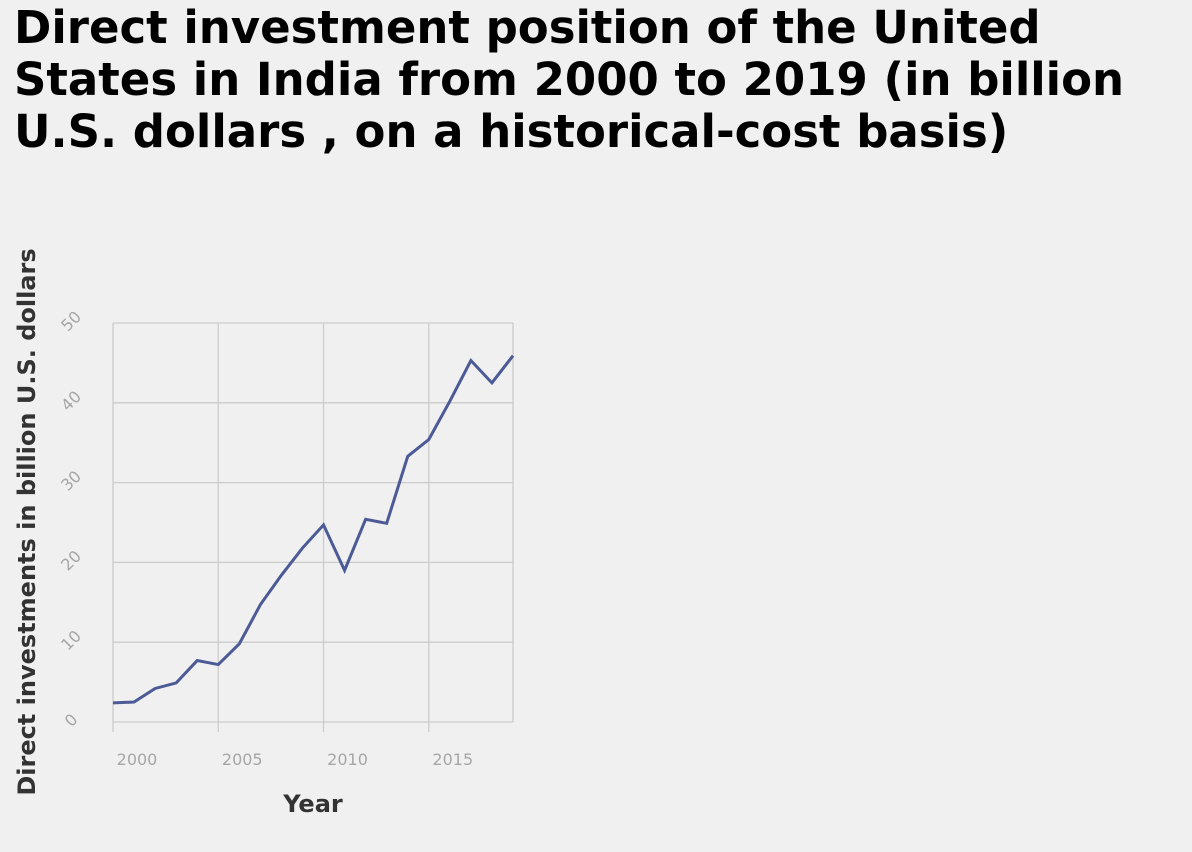 The width and height of the screenshot is (1192, 852). I want to click on x-tick-label: 2010, so click(347, 759).